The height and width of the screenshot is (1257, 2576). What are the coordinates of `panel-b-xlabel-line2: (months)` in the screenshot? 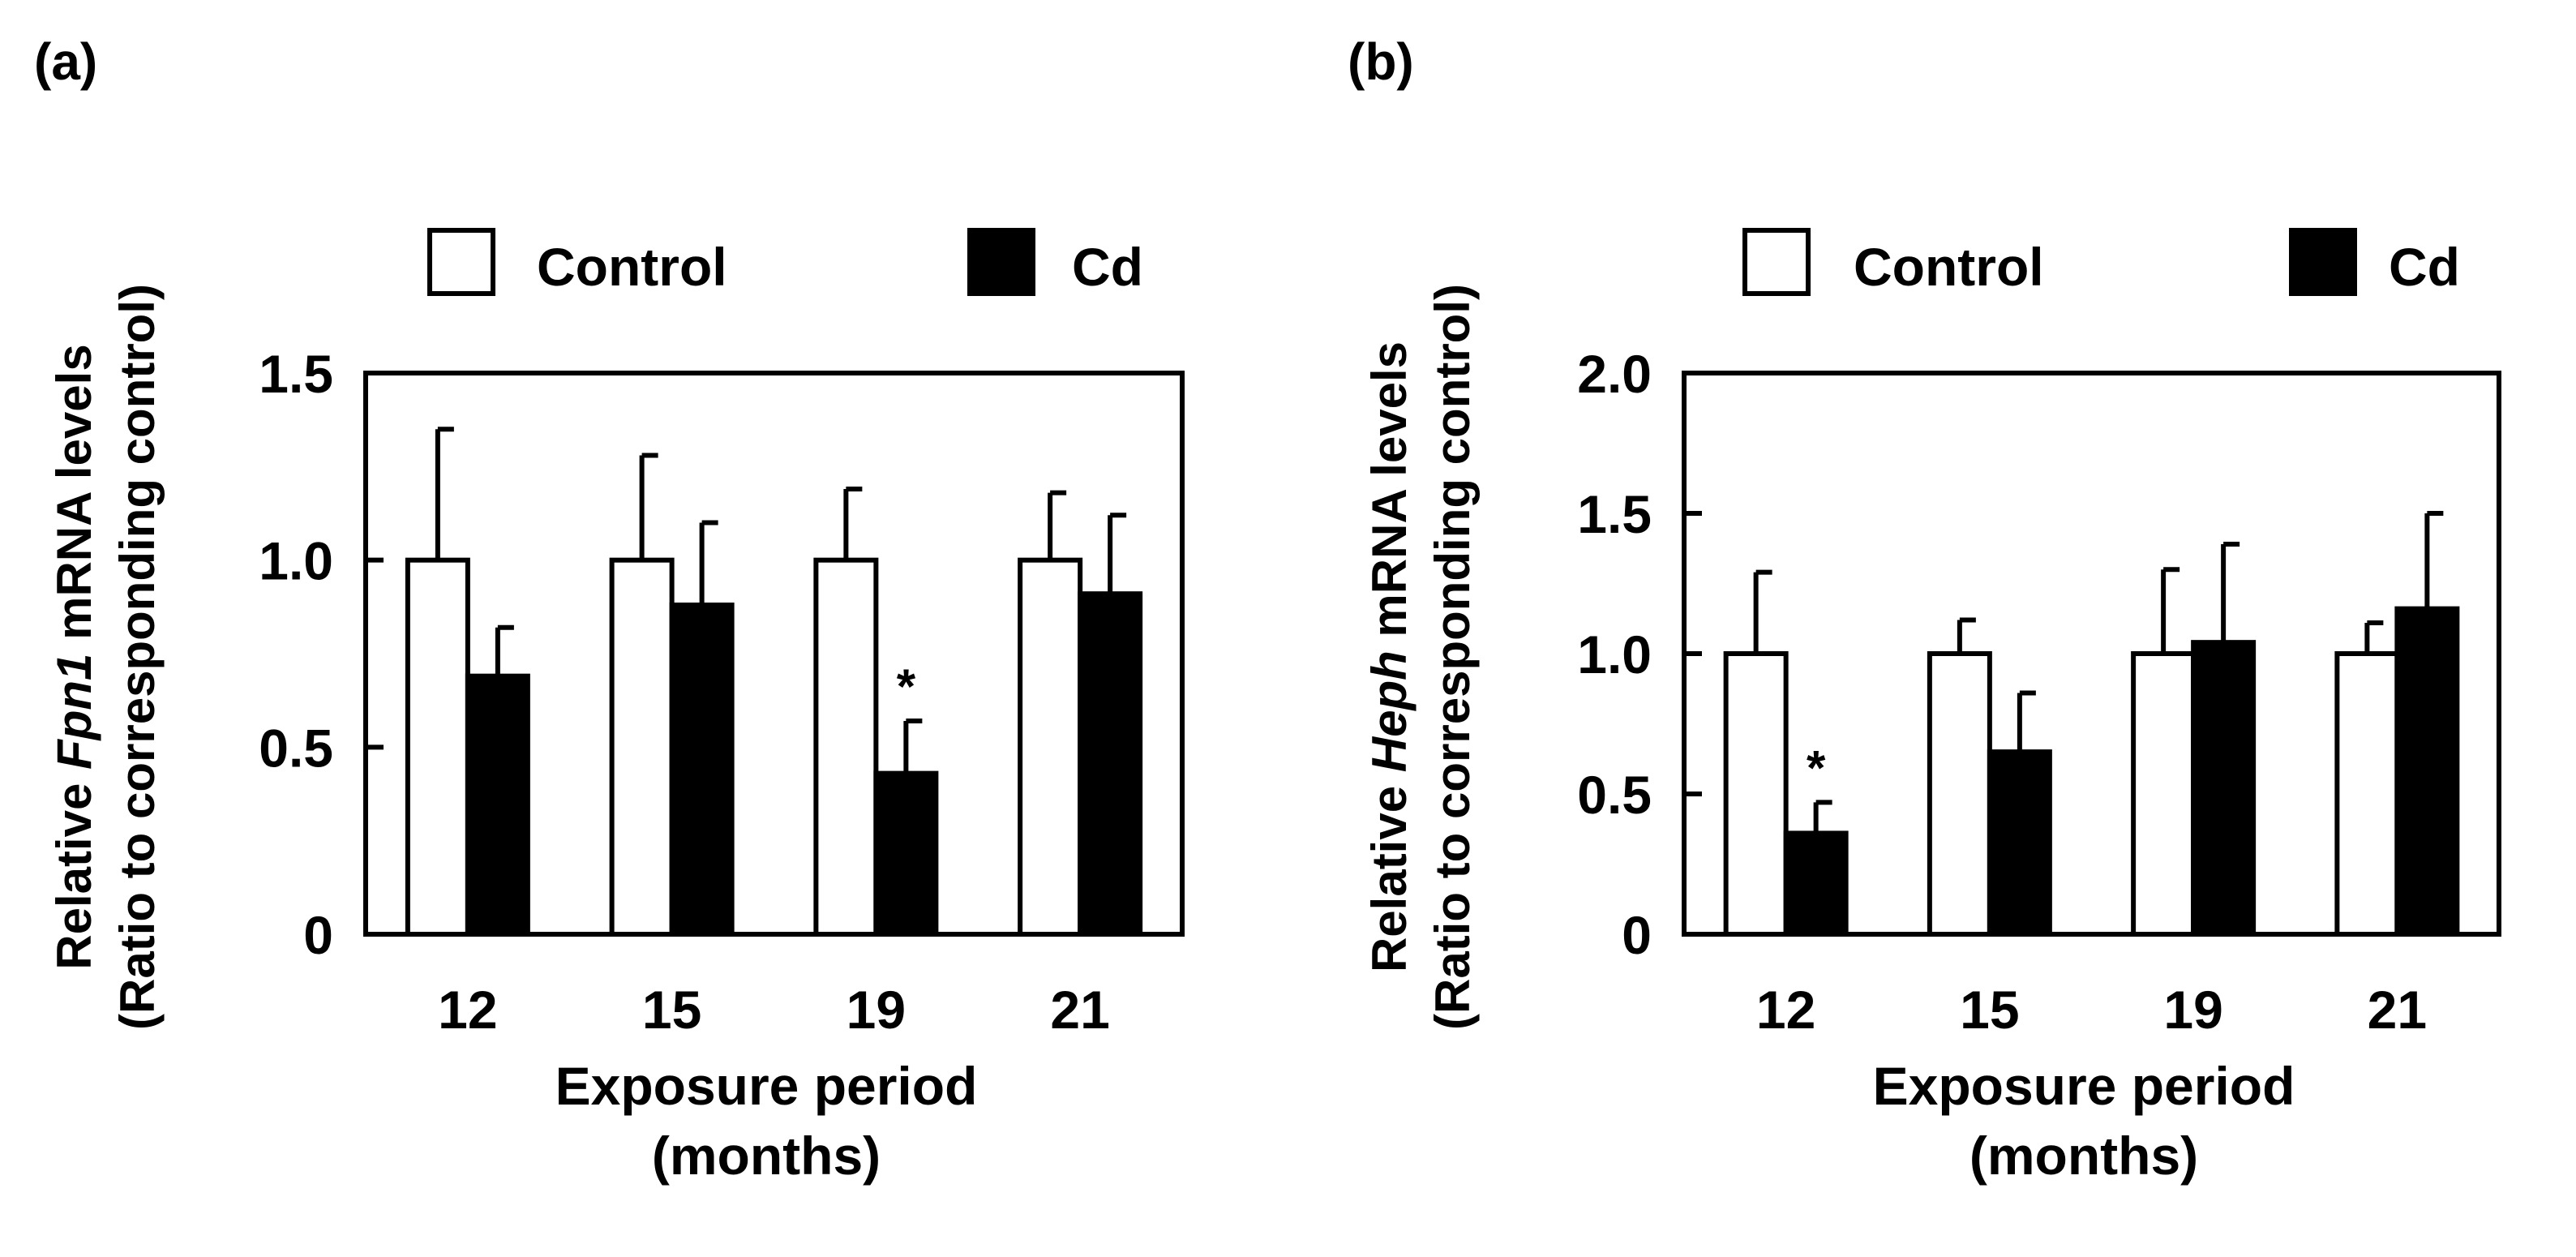 It's located at (2084, 1156).